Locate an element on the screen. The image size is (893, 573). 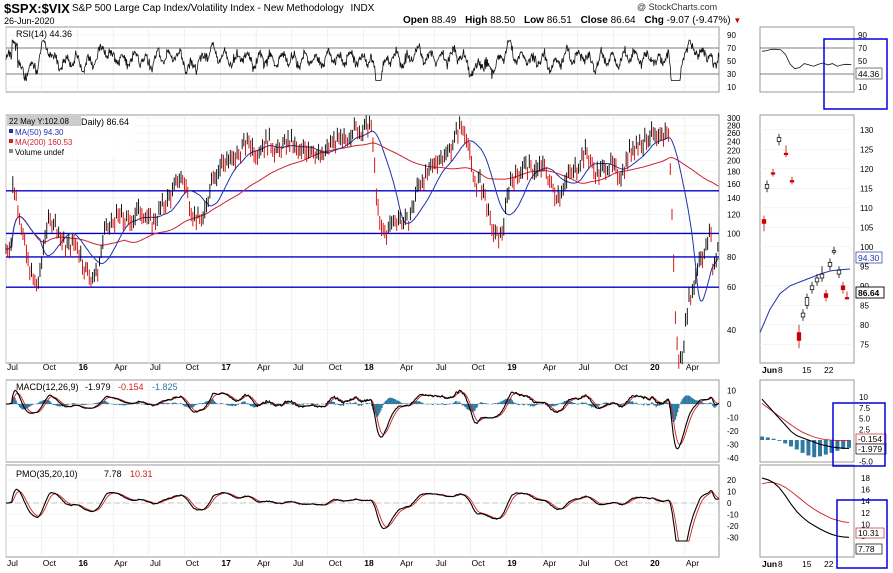
close-label: Close is located at coordinates (594, 20).